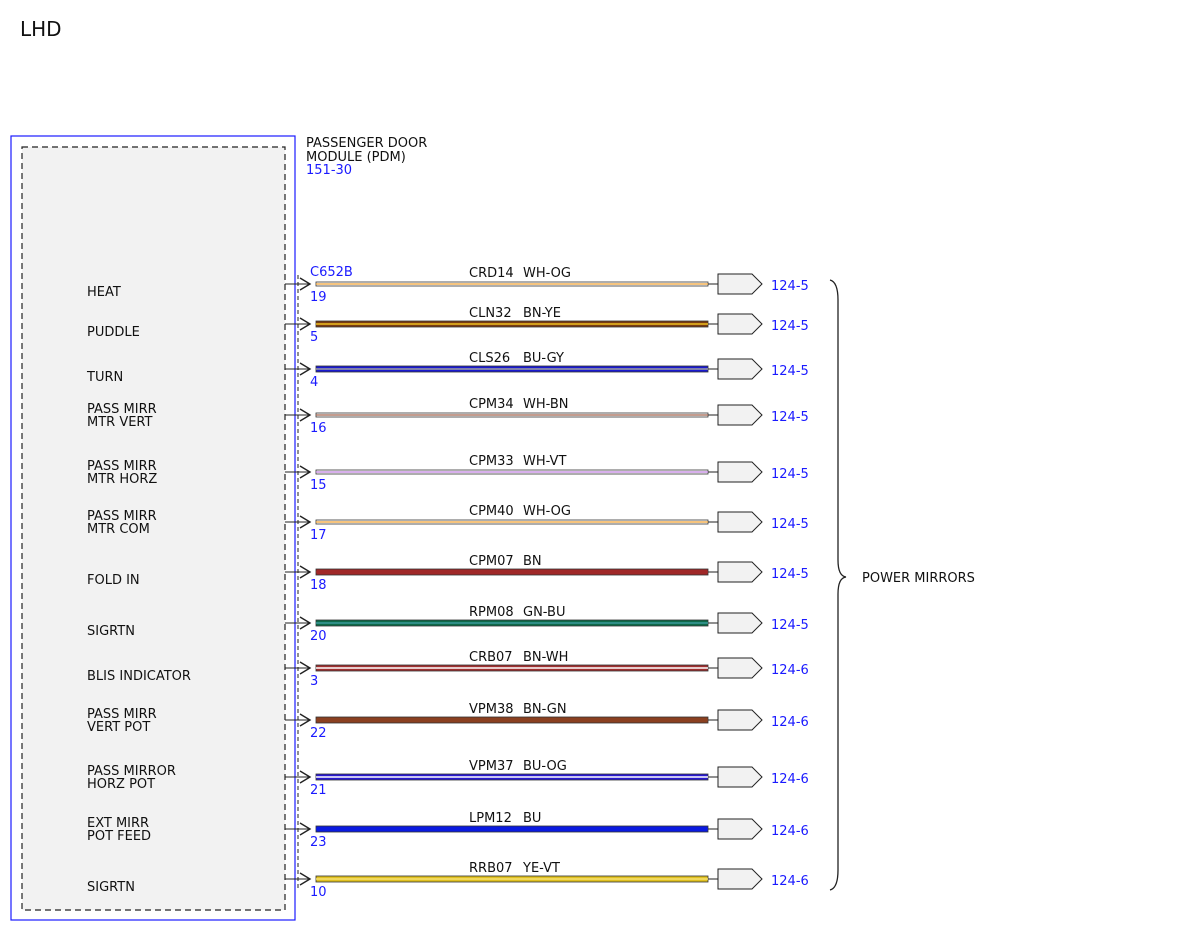  What do you see at coordinates (120, 422) in the screenshot?
I see `signal-label: MTR VERT` at bounding box center [120, 422].